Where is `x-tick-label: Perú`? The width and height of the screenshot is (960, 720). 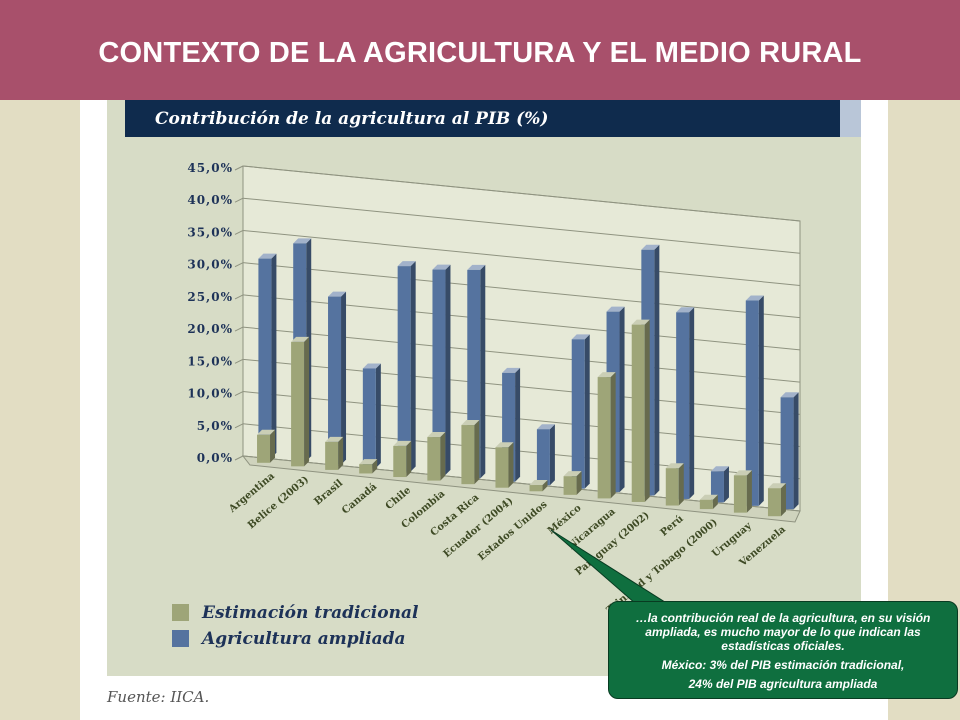
x-tick-label: Perú is located at coordinates (672, 525).